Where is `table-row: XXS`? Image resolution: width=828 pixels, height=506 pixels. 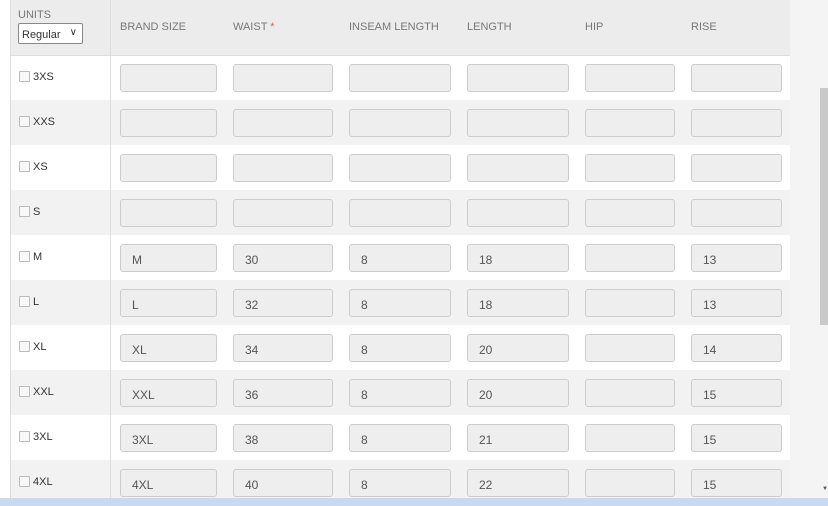 table-row: XXS is located at coordinates (400, 122).